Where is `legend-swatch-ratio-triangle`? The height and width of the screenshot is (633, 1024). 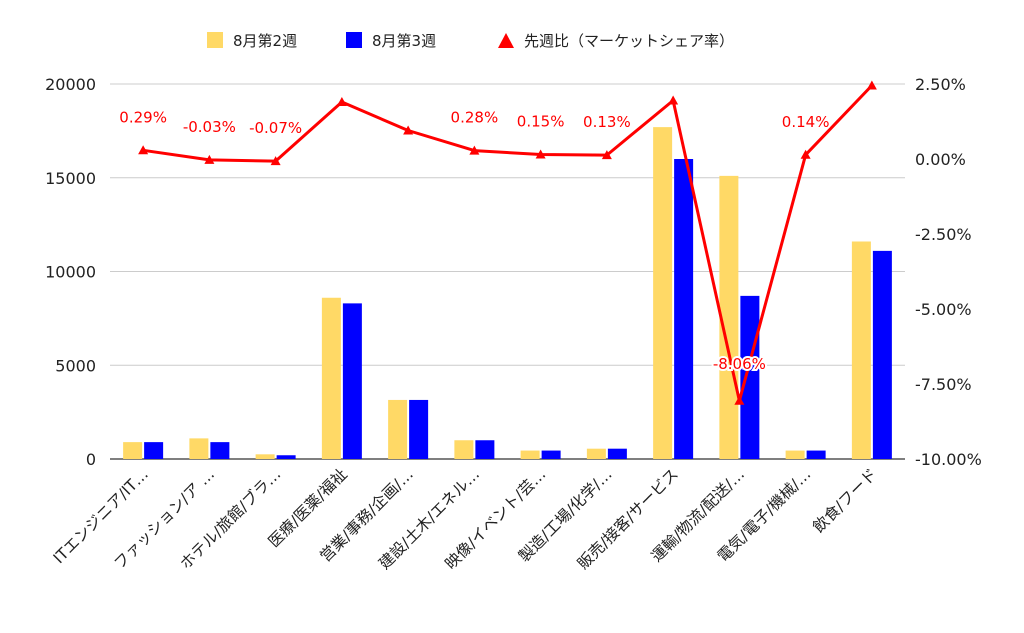 legend-swatch-ratio-triangle is located at coordinates (506, 40).